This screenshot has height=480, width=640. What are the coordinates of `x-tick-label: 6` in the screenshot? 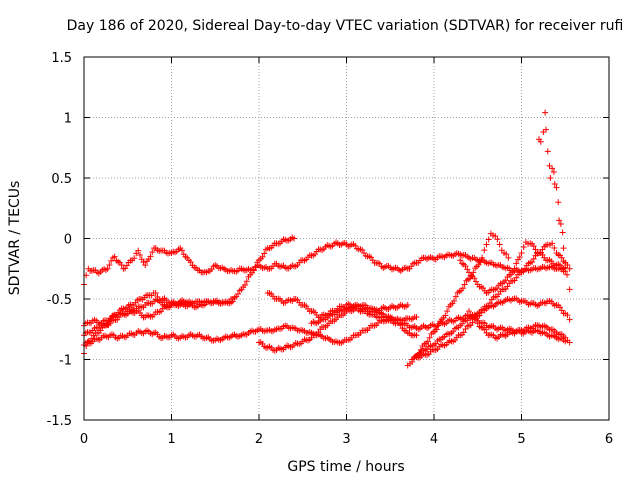 It's located at (609, 439).